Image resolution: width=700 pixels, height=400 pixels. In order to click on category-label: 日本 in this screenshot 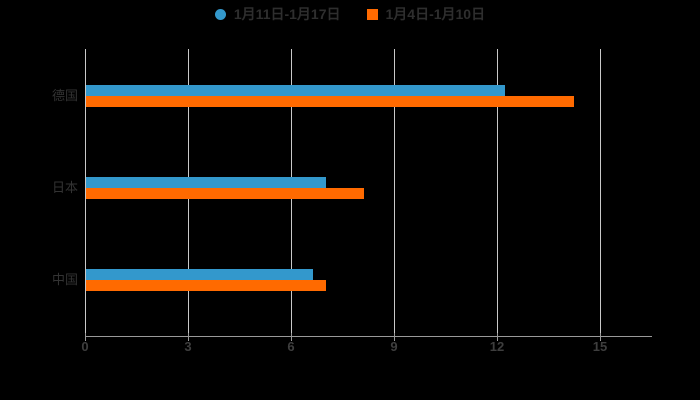, I will do `click(64, 187)`.